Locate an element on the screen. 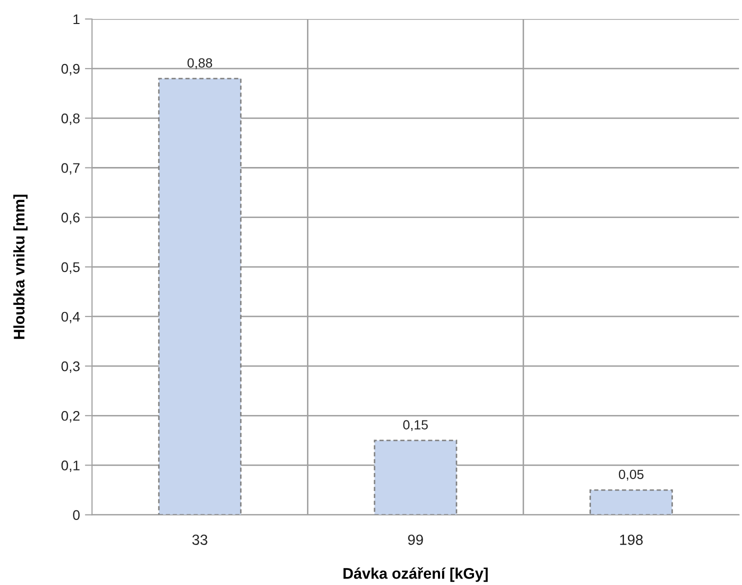  y-tick-label: 0,3 is located at coordinates (70, 367).